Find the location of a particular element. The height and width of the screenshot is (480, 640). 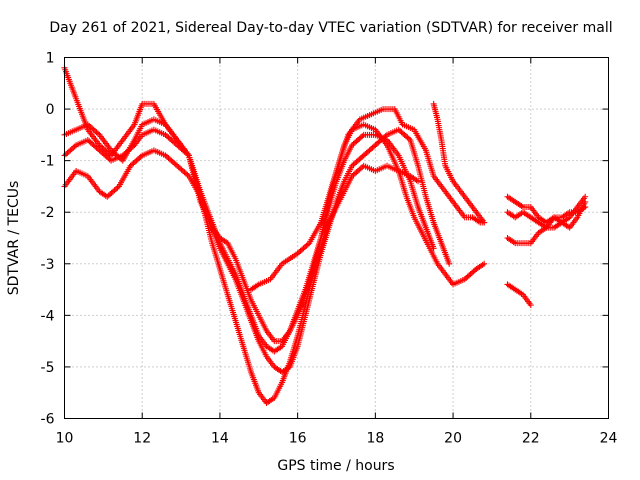

x-tick-label: 10 is located at coordinates (65, 439).